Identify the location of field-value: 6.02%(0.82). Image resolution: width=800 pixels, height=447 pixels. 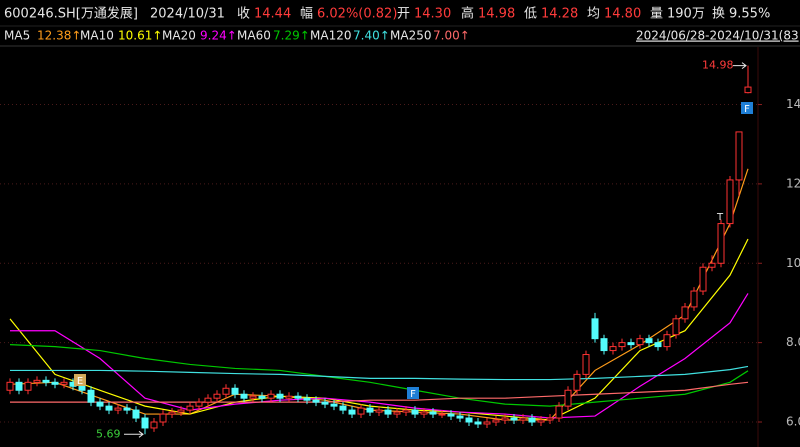
(357, 14).